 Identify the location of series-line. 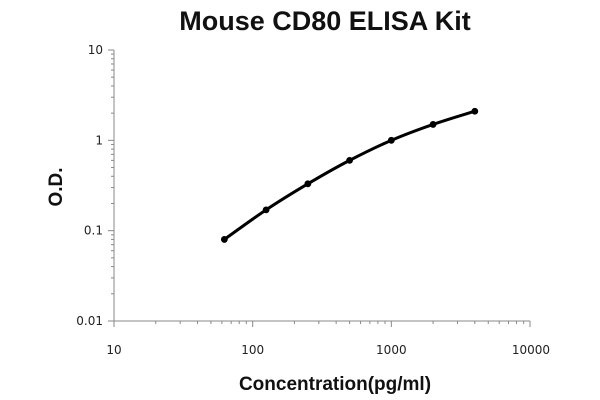
(349, 175).